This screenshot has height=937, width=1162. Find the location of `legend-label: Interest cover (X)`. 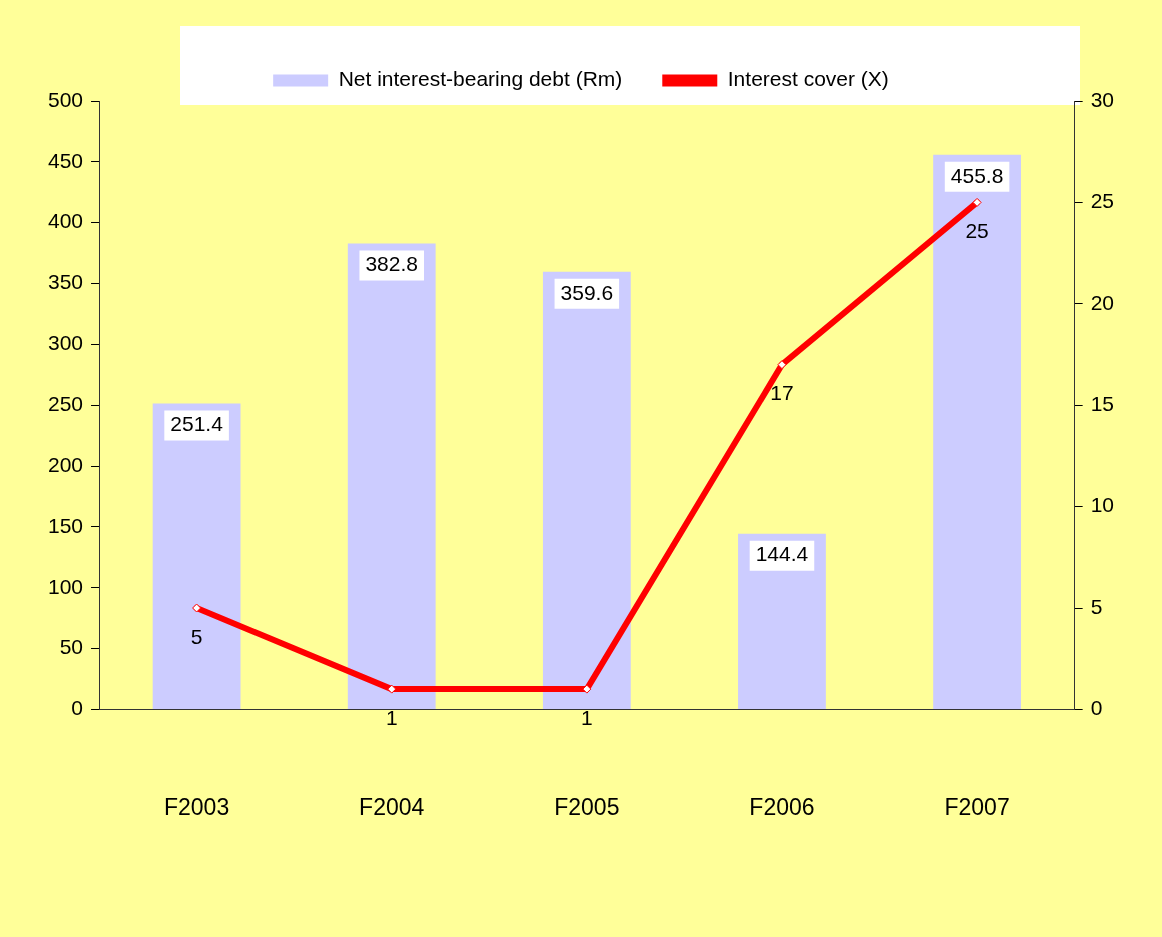

legend-label: Interest cover (X) is located at coordinates (808, 79).